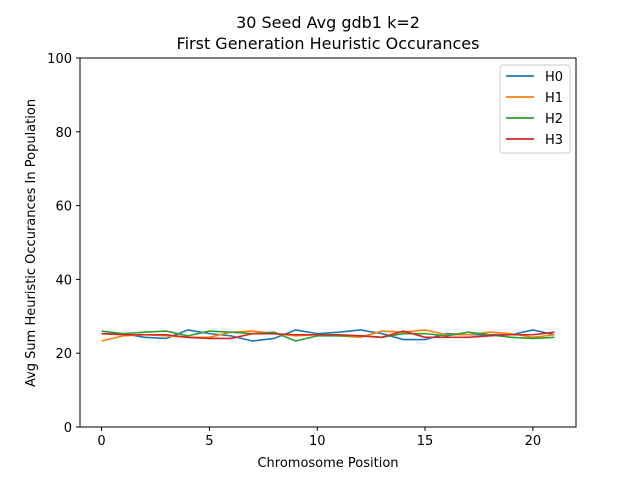  I want to click on y-tick-label: 100, so click(59, 59).